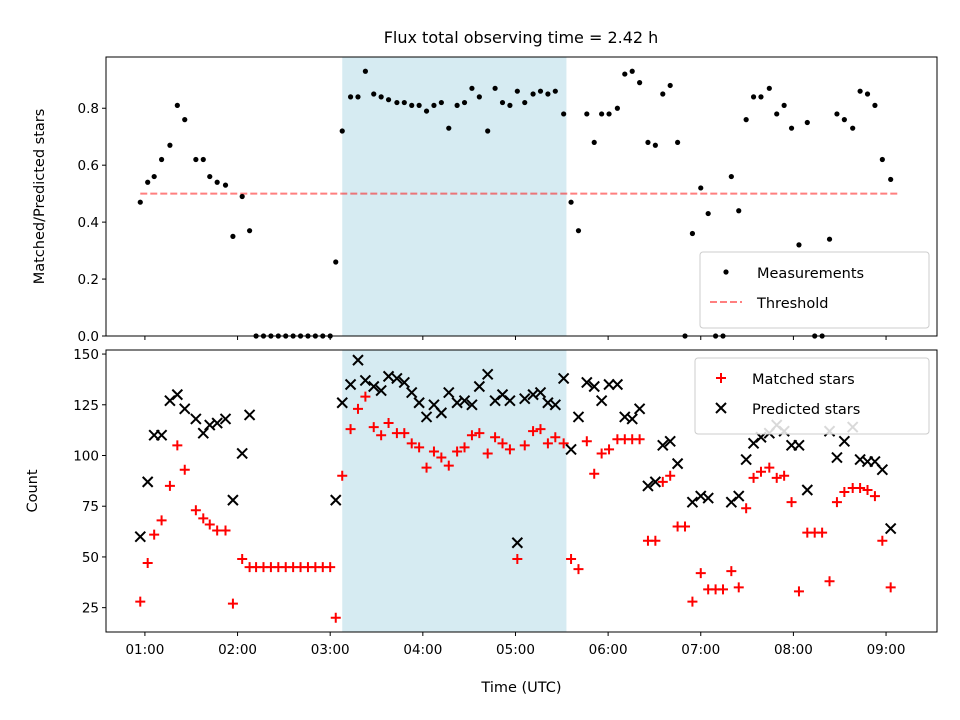 The height and width of the screenshot is (720, 960). Describe the element at coordinates (86, 456) in the screenshot. I see `y-tick-label: 100` at that location.